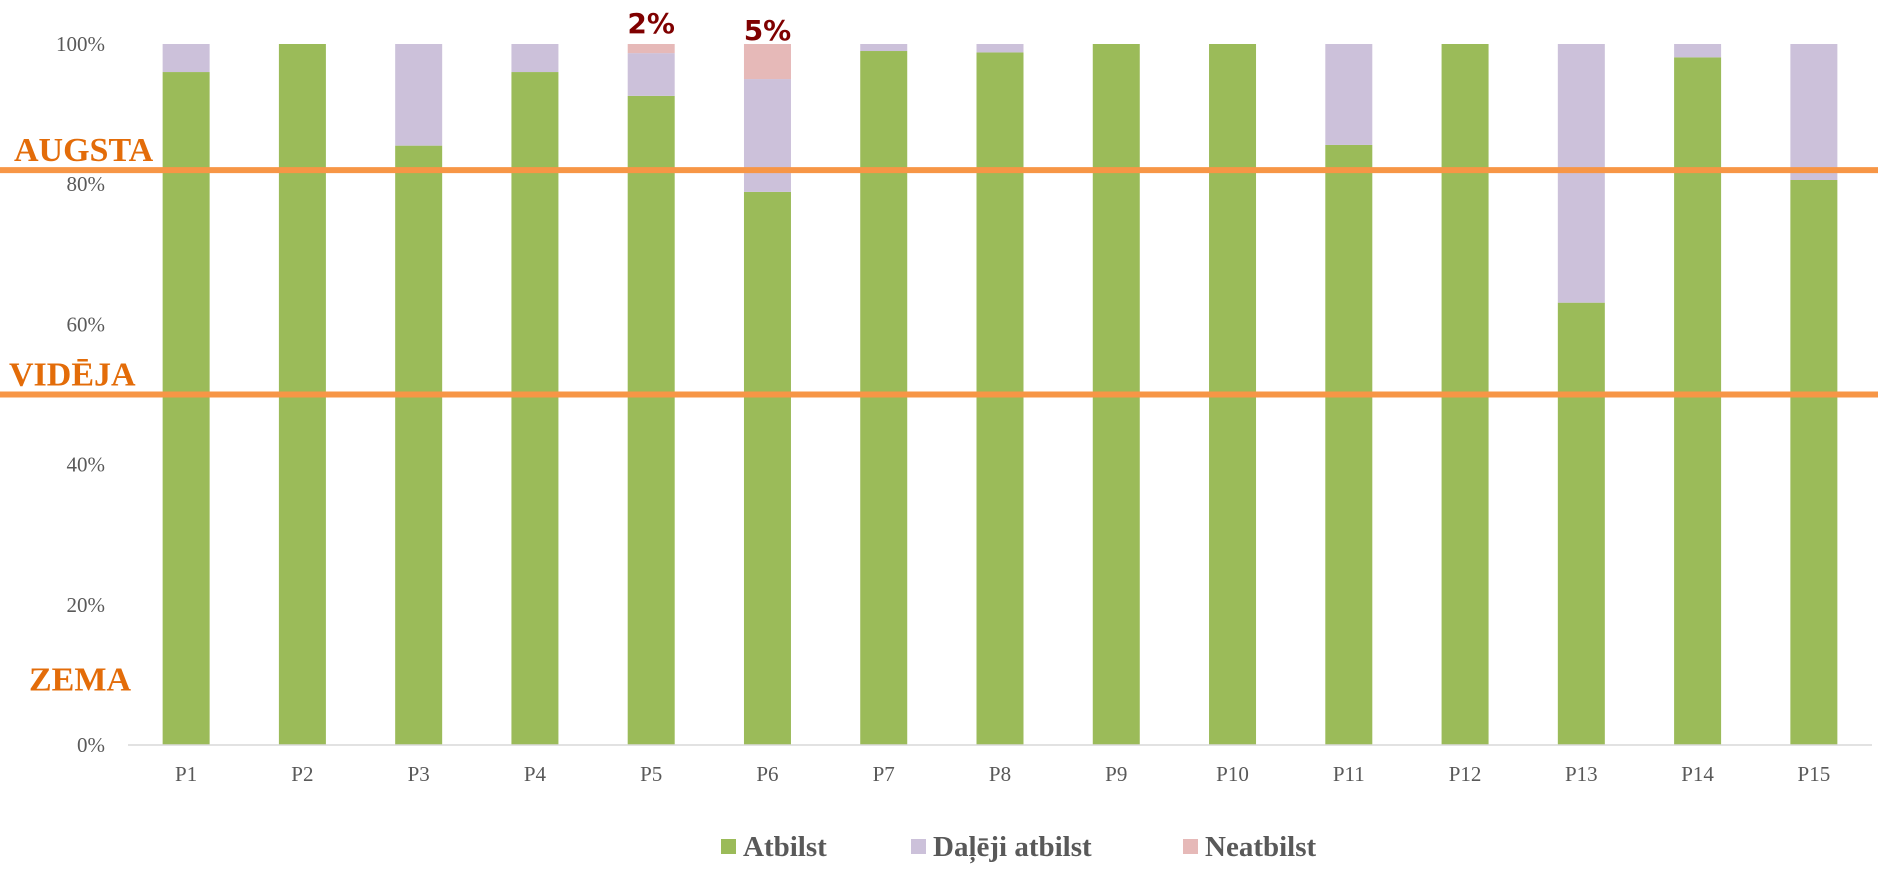  I want to click on legend-label-neatbilst: Neatbilst, so click(1261, 847).